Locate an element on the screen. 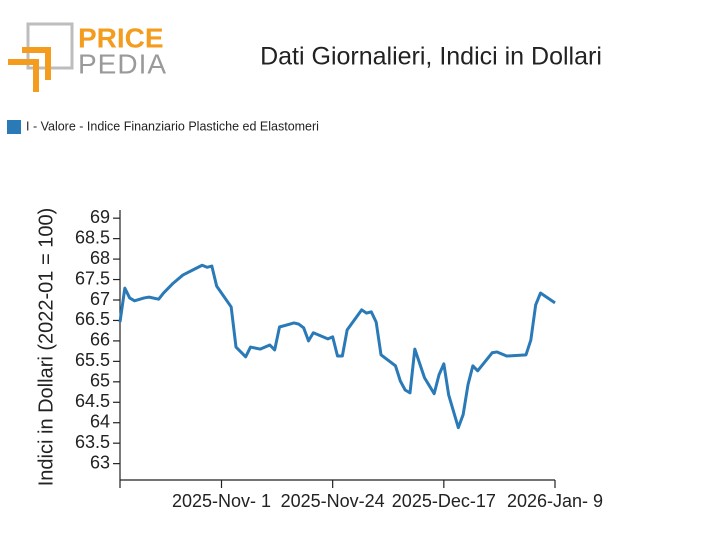 Image resolution: width=712 pixels, height=560 pixels. logo: PRICE PEDIA is located at coordinates (87, 57).